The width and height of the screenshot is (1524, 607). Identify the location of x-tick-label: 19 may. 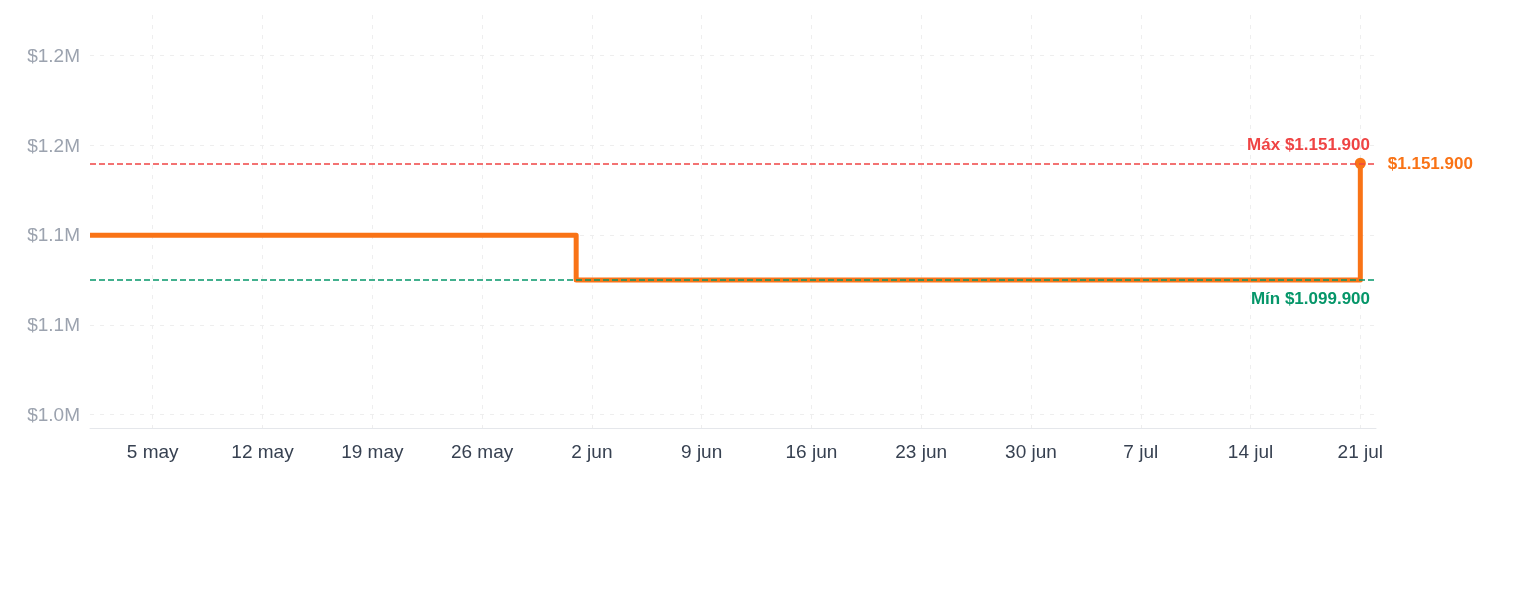
(372, 451).